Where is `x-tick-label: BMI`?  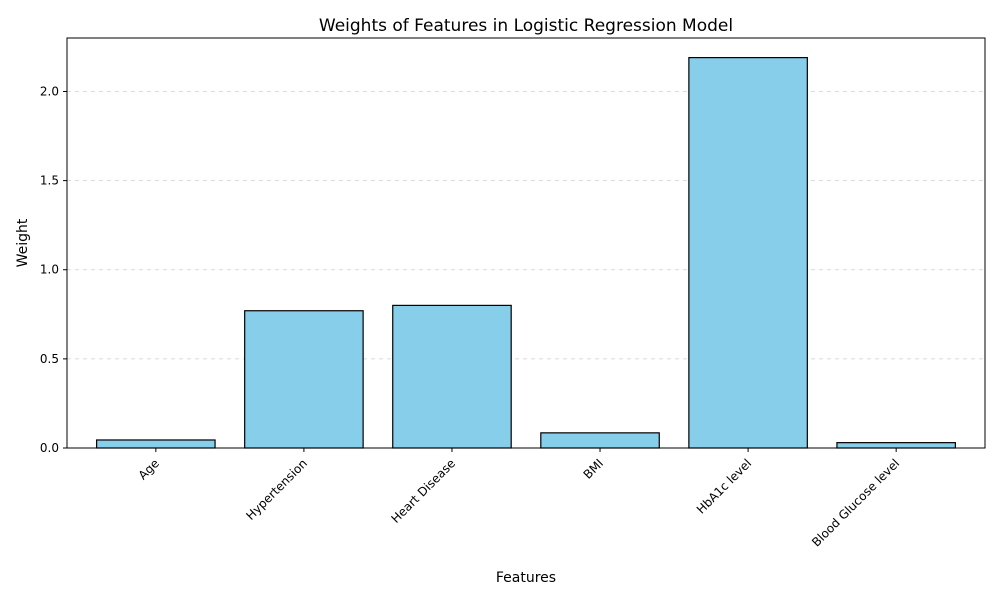 x-tick-label: BMI is located at coordinates (594, 469).